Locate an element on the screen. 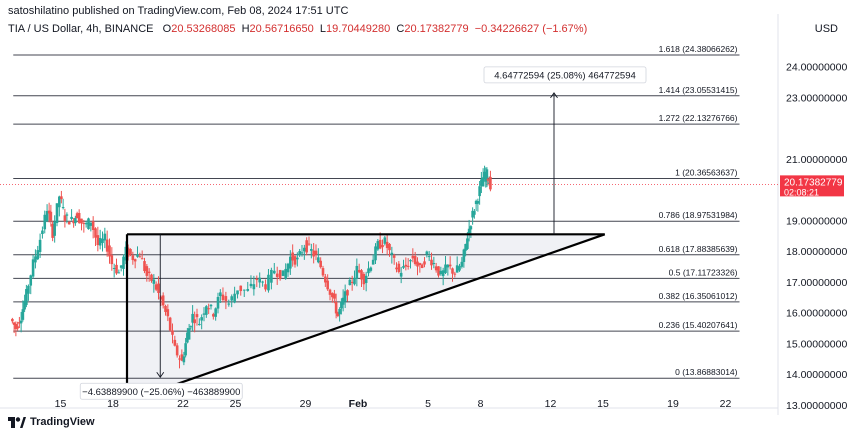 The image size is (850, 435). x-tick-label: 22 is located at coordinates (183, 404).